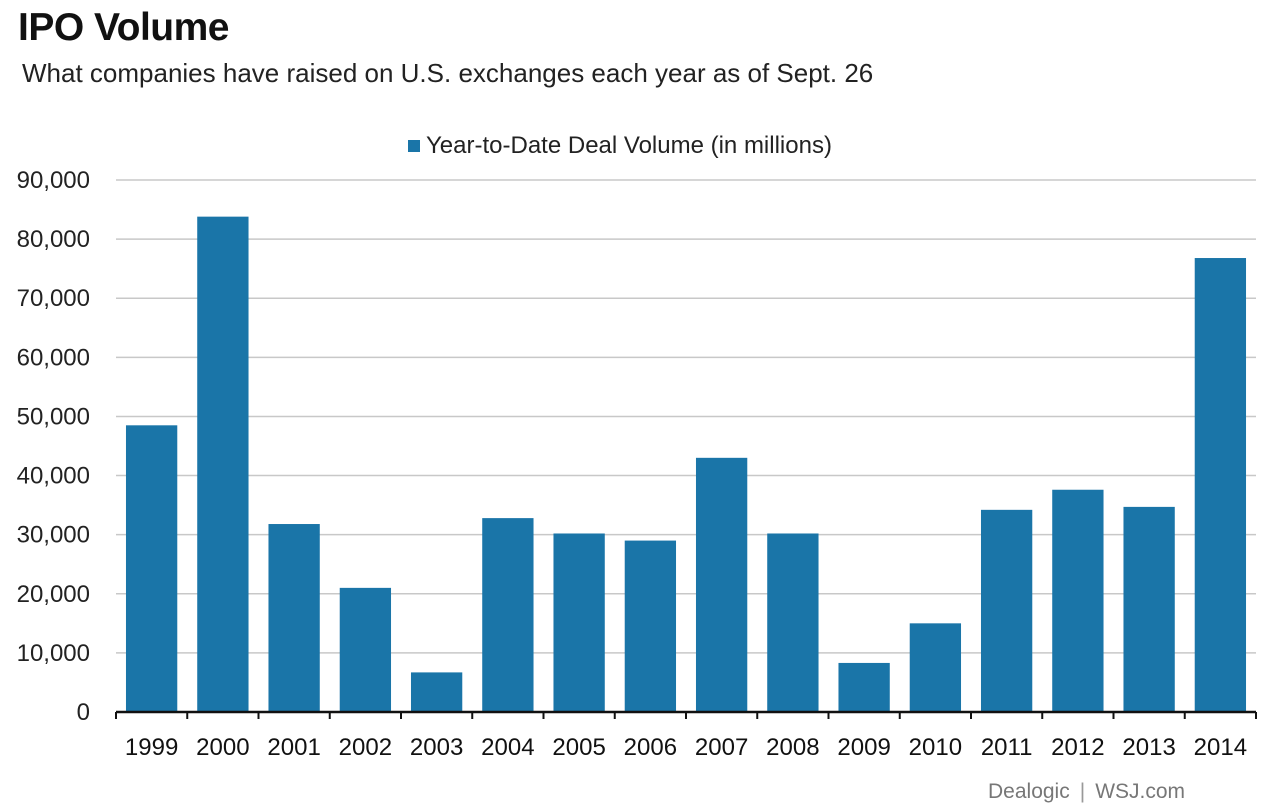 The width and height of the screenshot is (1270, 809). What do you see at coordinates (294, 618) in the screenshot?
I see `bar-2001` at bounding box center [294, 618].